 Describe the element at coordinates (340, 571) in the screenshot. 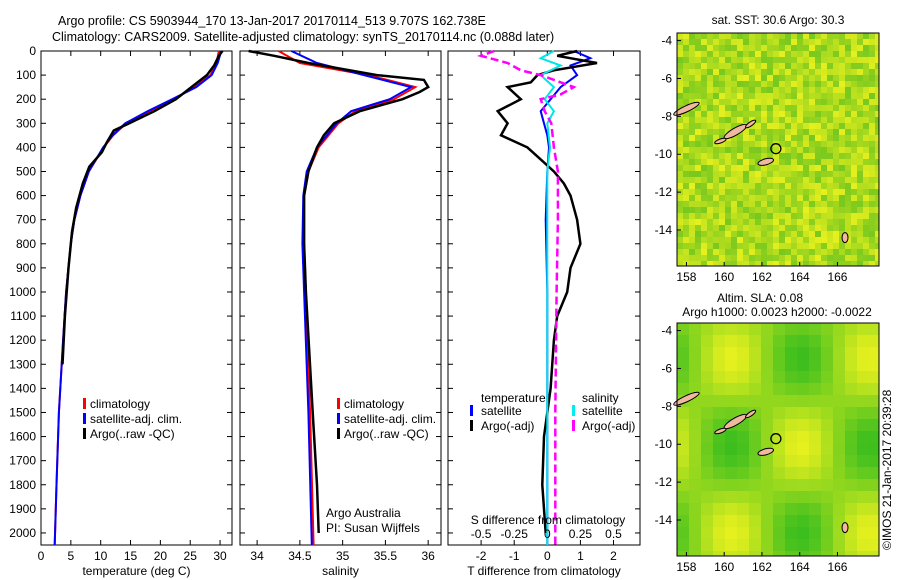

I see `x-axis-label: salinity` at that location.